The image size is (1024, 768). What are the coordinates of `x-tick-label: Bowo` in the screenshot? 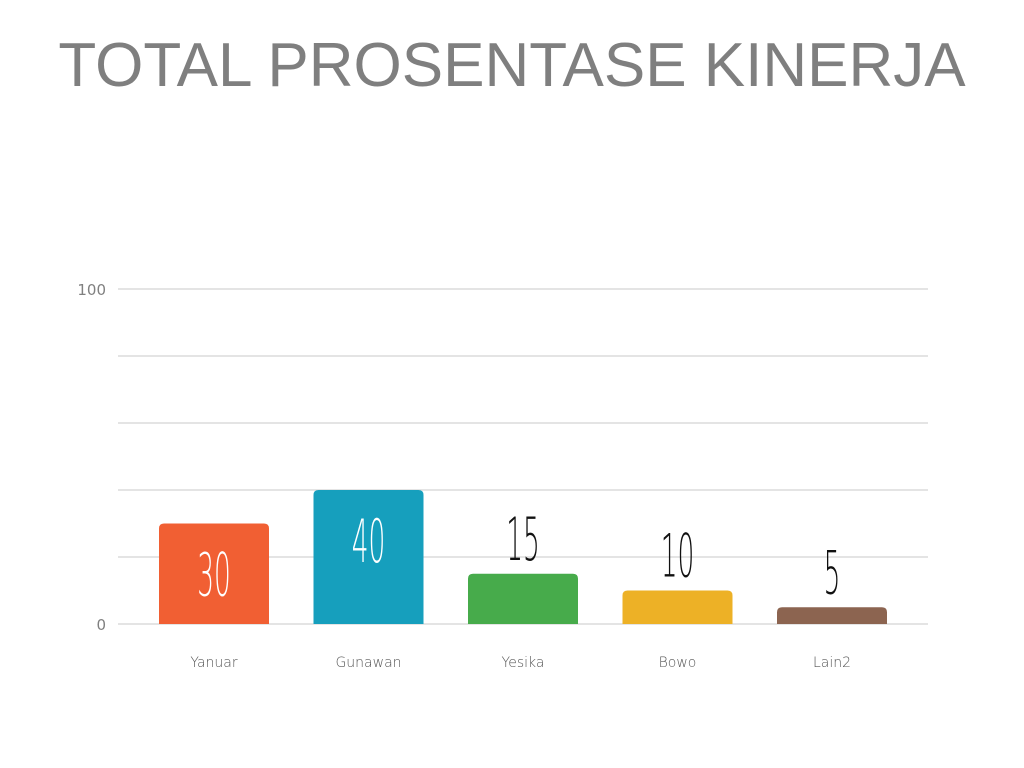 It's located at (678, 663).